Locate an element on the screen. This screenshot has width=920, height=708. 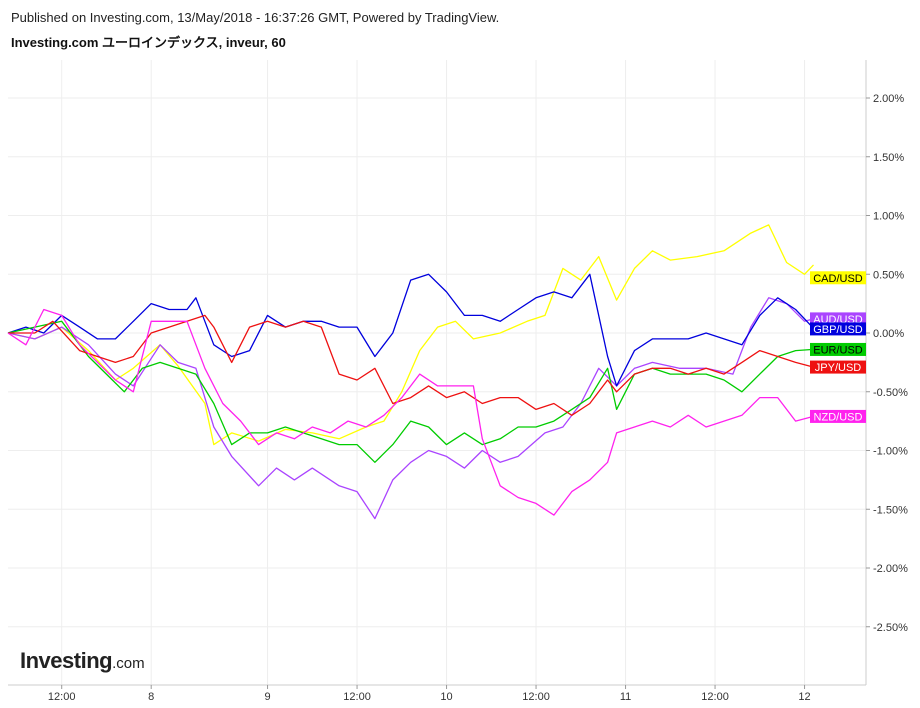
y-tick-label: 0.00% is located at coordinates (888, 334).